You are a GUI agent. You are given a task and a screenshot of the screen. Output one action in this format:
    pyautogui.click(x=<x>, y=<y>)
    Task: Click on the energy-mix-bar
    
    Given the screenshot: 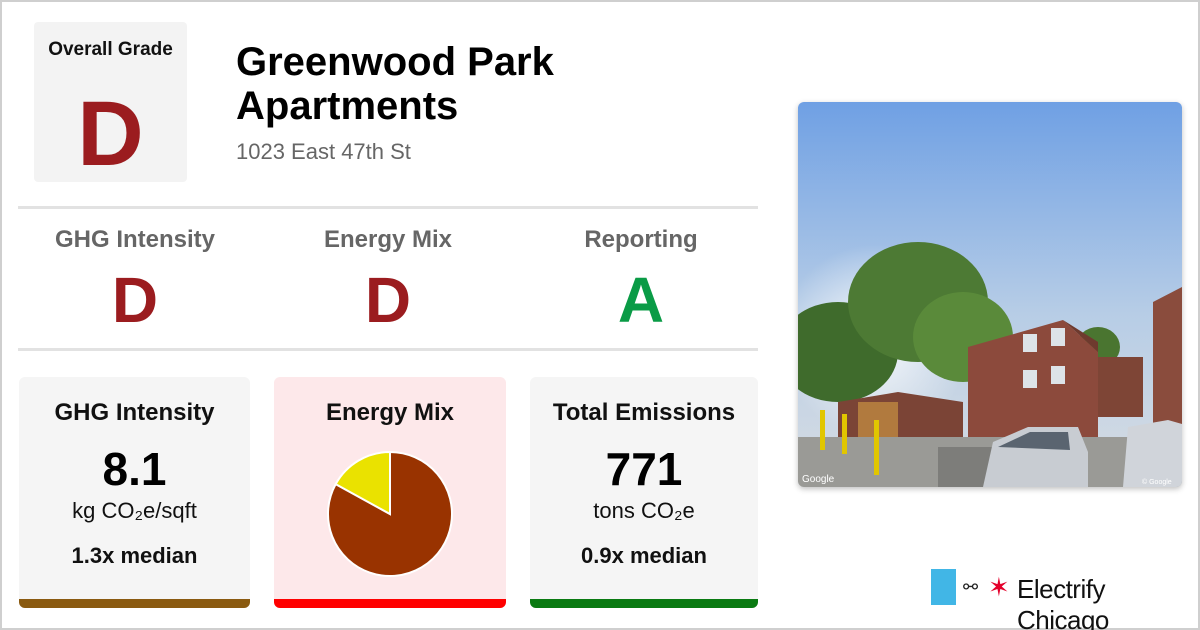 What is the action you would take?
    pyautogui.click(x=390, y=603)
    